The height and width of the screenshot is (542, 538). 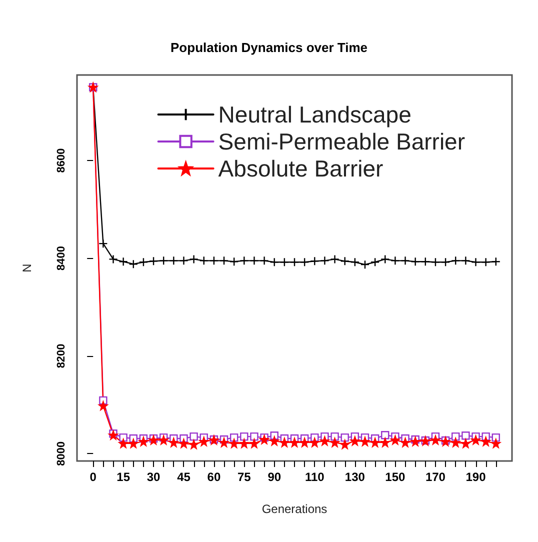 What do you see at coordinates (435, 477) in the screenshot?
I see `x-tick-label: 170` at bounding box center [435, 477].